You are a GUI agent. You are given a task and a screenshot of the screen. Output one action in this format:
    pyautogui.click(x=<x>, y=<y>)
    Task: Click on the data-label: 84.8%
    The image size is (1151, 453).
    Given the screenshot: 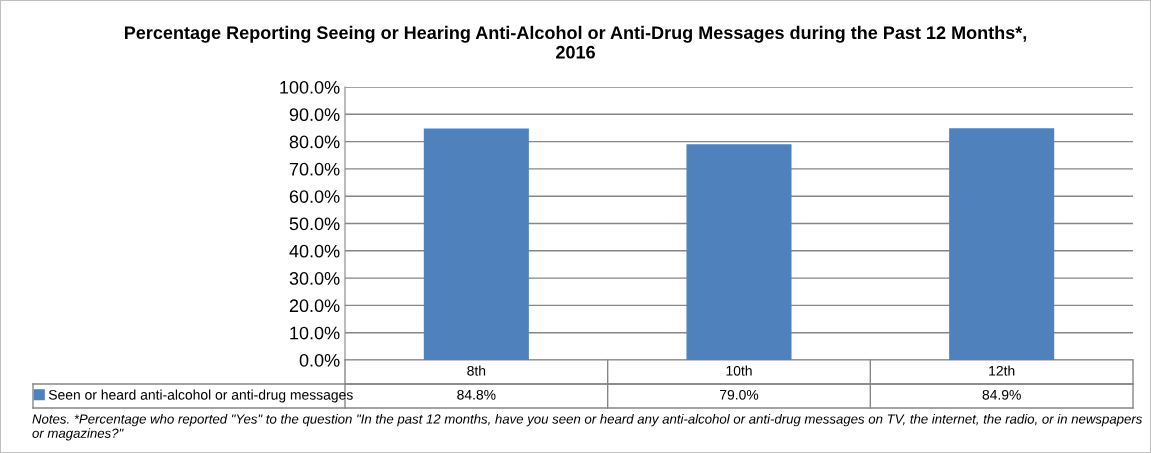 What is the action you would take?
    pyautogui.click(x=476, y=394)
    